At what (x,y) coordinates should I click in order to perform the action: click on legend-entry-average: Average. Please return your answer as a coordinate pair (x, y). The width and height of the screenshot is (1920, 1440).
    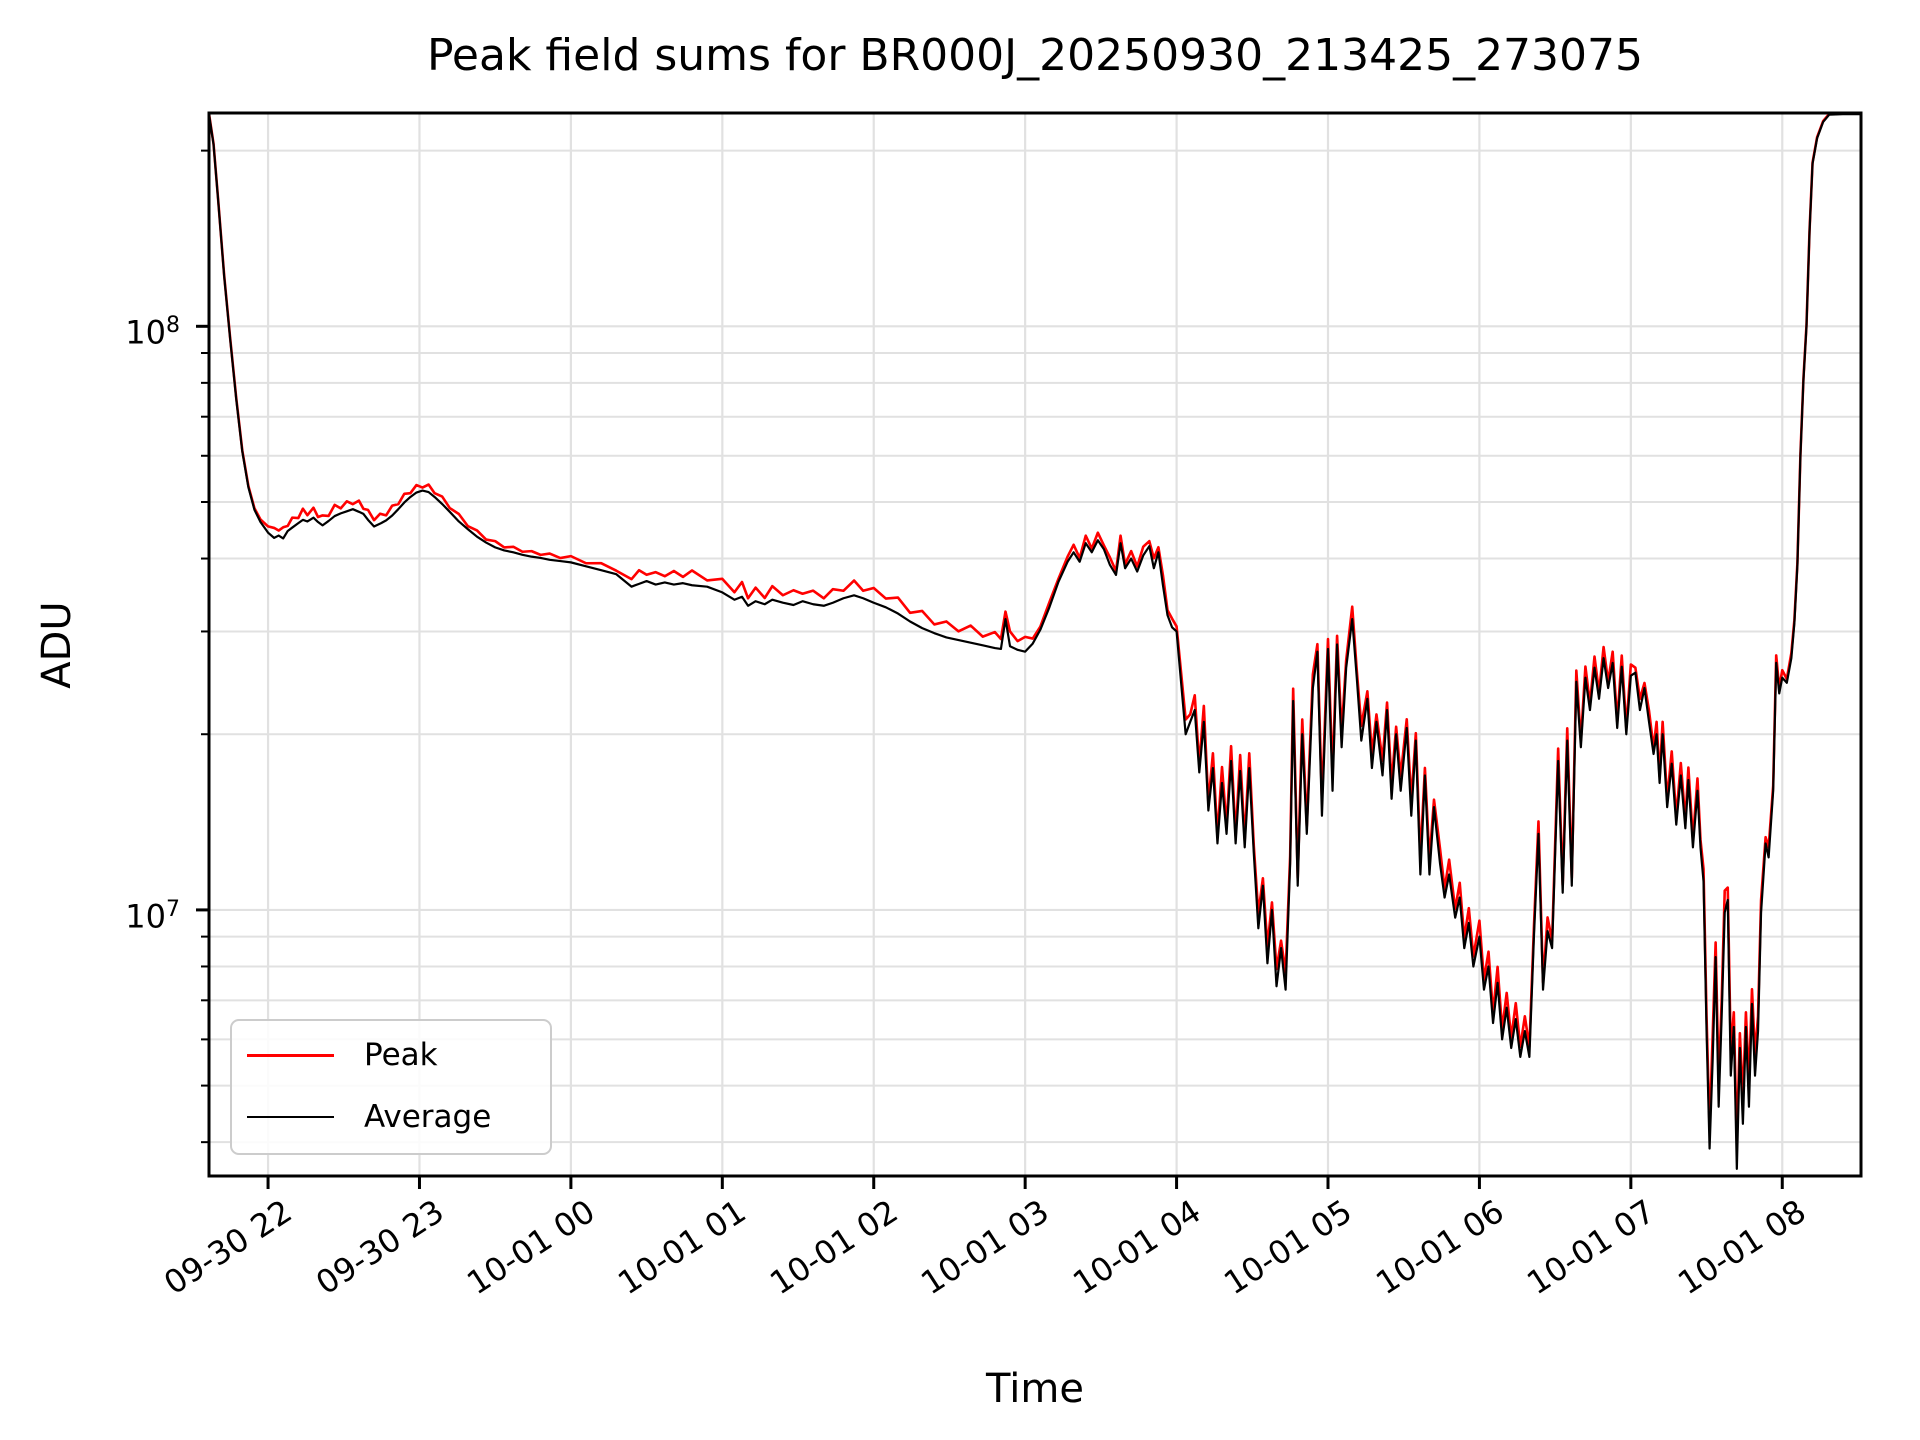
    Looking at the image, I should click on (391, 1117).